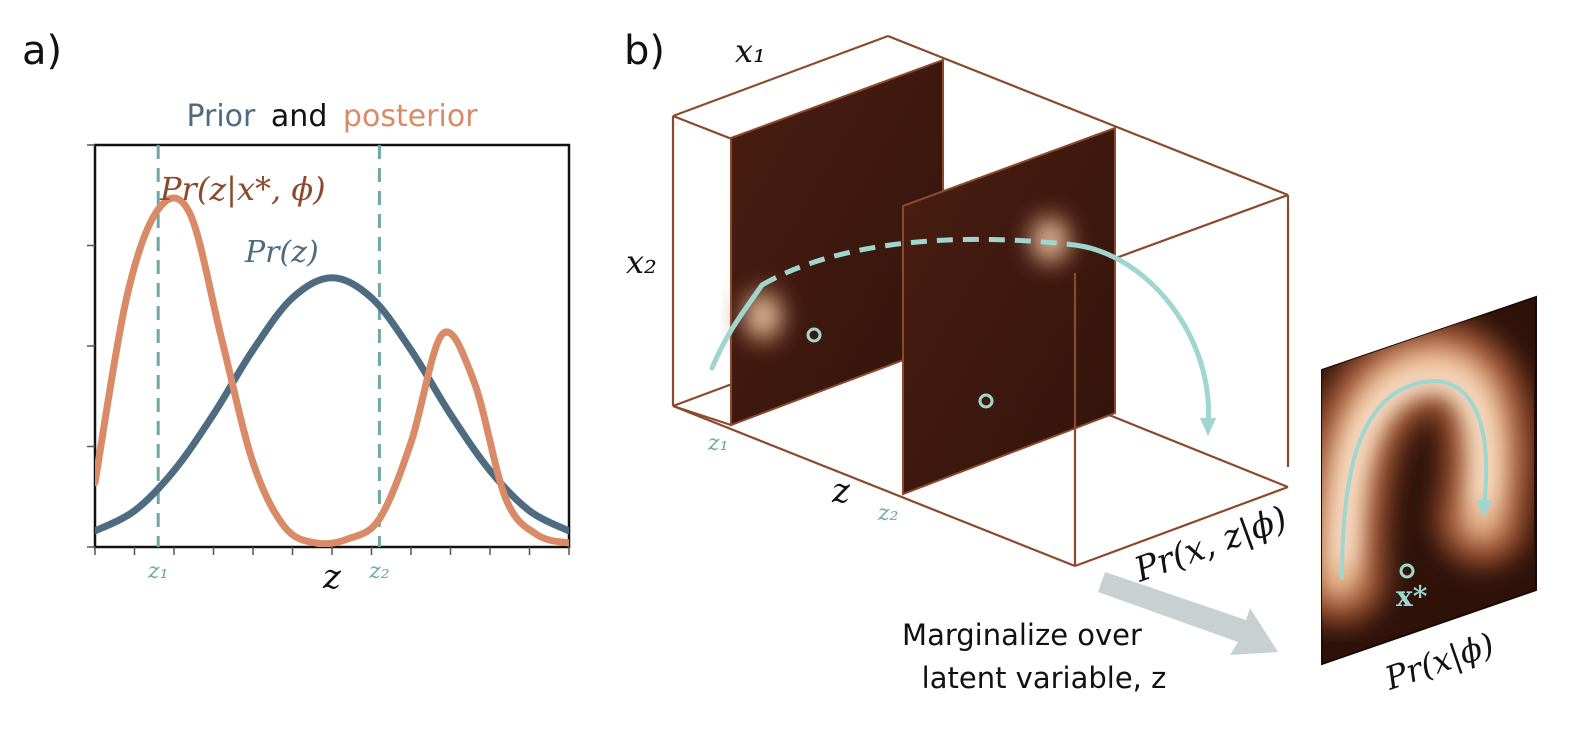  I want to click on slice-z2, so click(1009, 311).